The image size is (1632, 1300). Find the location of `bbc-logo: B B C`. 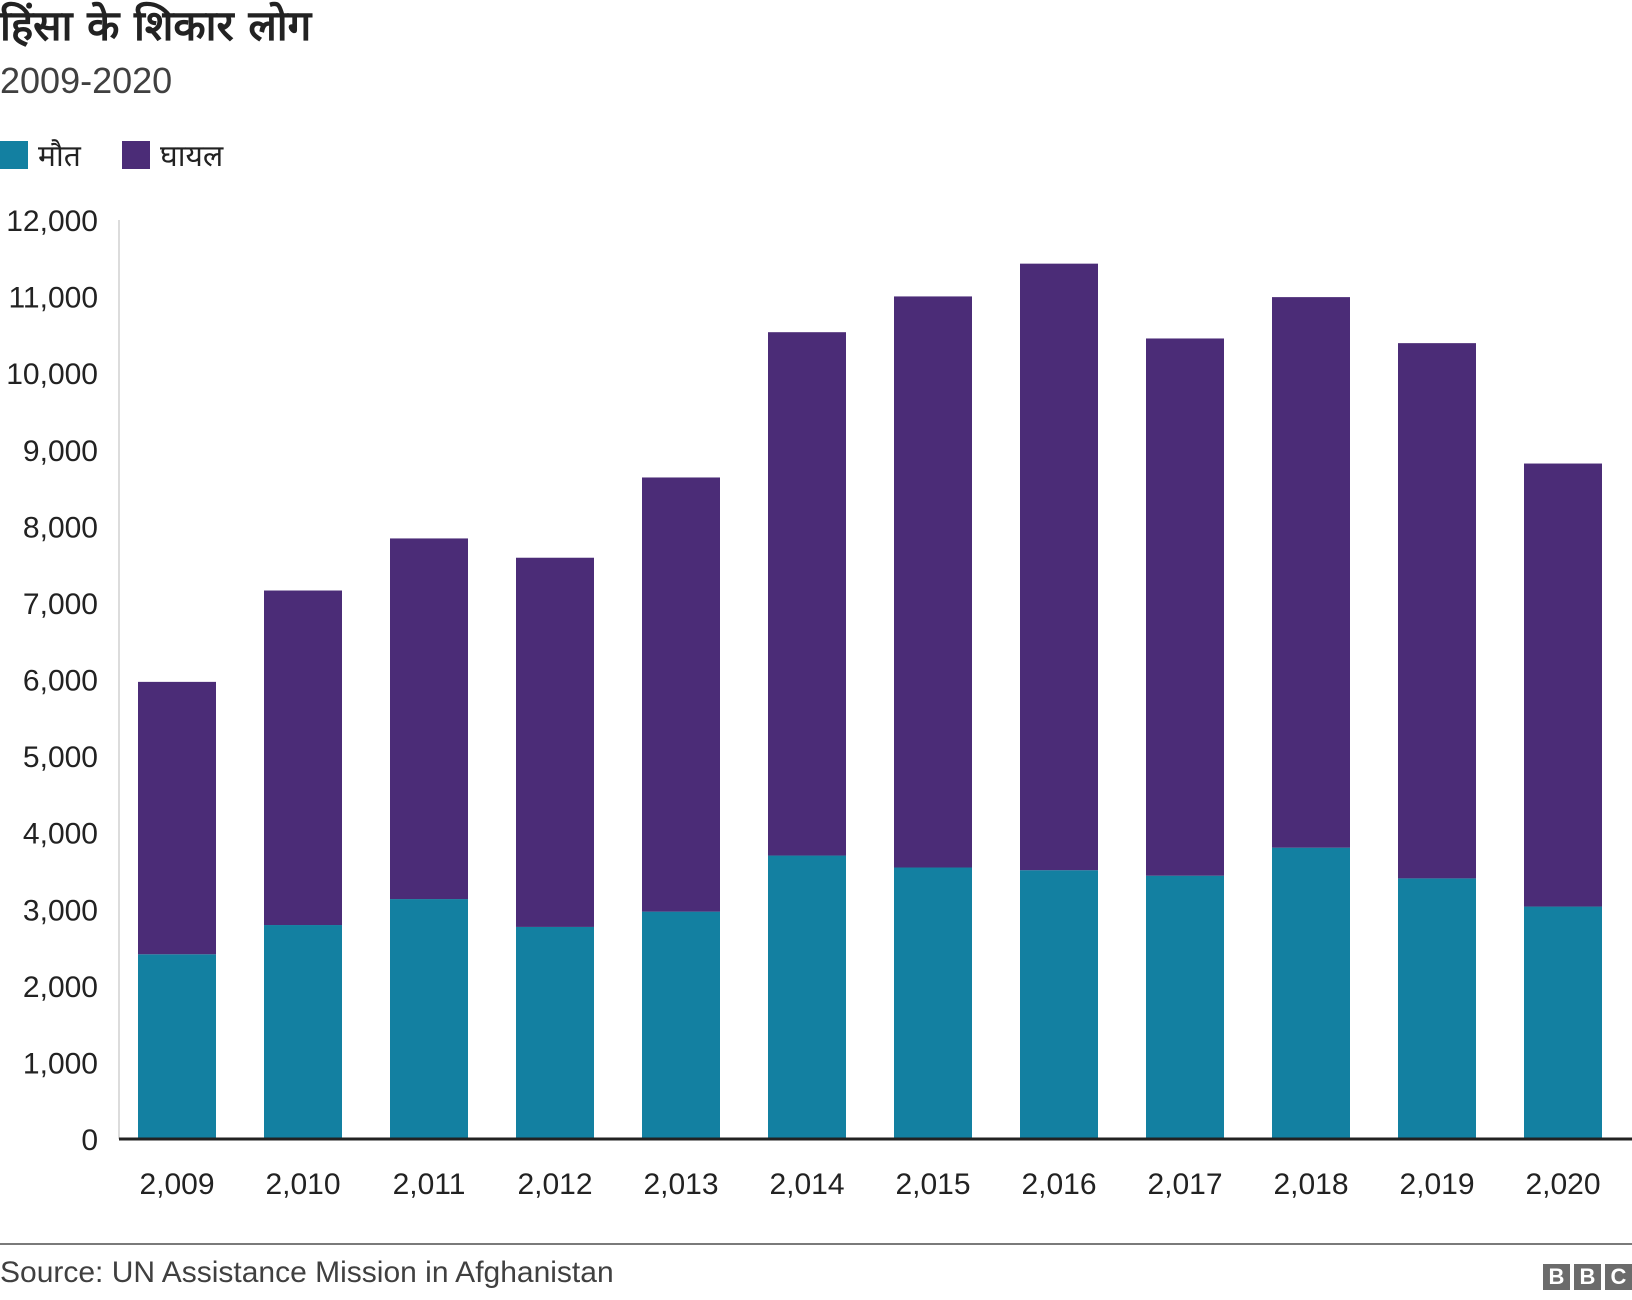

bbc-logo: B B C is located at coordinates (1587, 1277).